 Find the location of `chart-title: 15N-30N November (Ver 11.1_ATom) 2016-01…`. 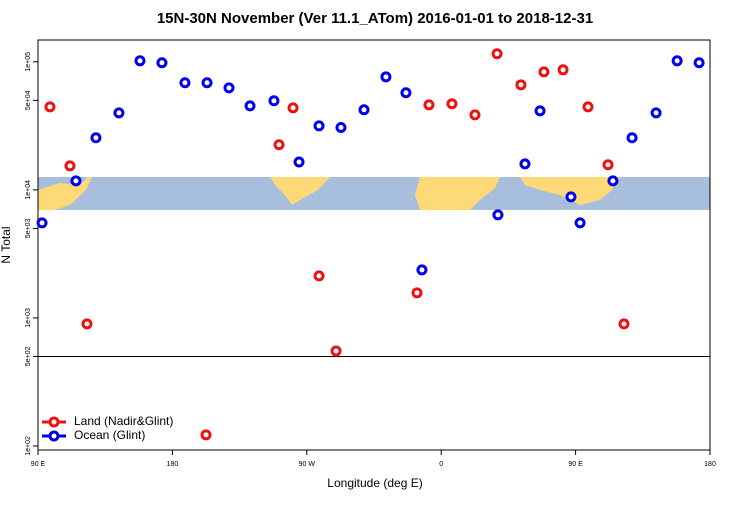

chart-title: 15N-30N November (Ver 11.1_ATom) 2016-01… is located at coordinates (375, 18).